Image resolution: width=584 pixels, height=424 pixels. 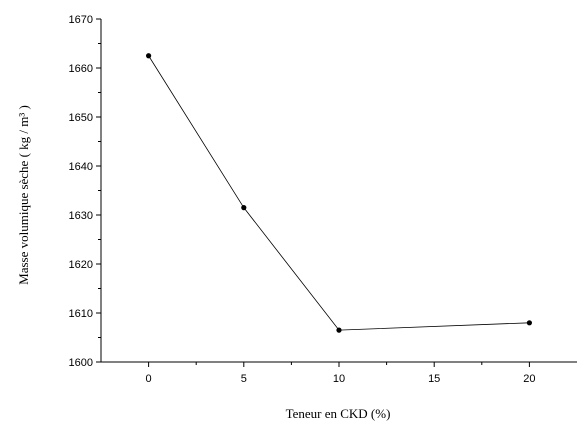 I want to click on y-tick-label: 1600, so click(x=81, y=363).